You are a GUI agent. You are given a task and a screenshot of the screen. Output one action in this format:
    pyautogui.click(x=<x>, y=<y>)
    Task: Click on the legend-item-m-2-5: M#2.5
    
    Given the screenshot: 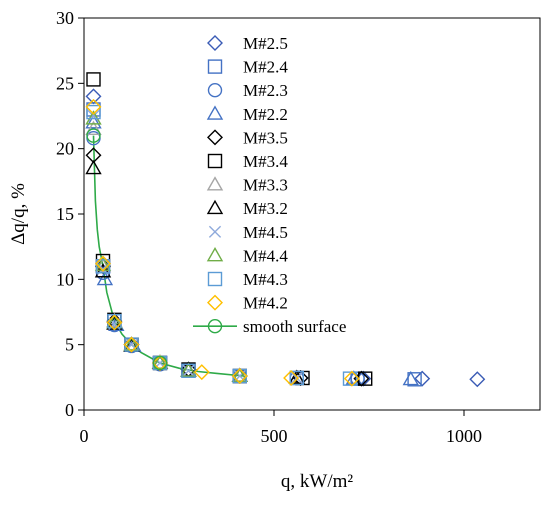 What is the action you would take?
    pyautogui.click(x=247, y=43)
    